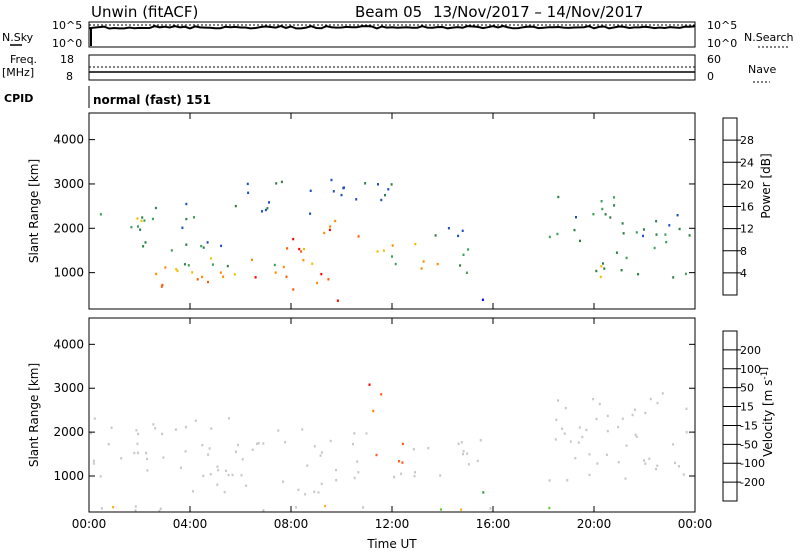 The width and height of the screenshot is (800, 554). What do you see at coordinates (18, 72) in the screenshot?
I see `freq-unit: [MHz]` at bounding box center [18, 72].